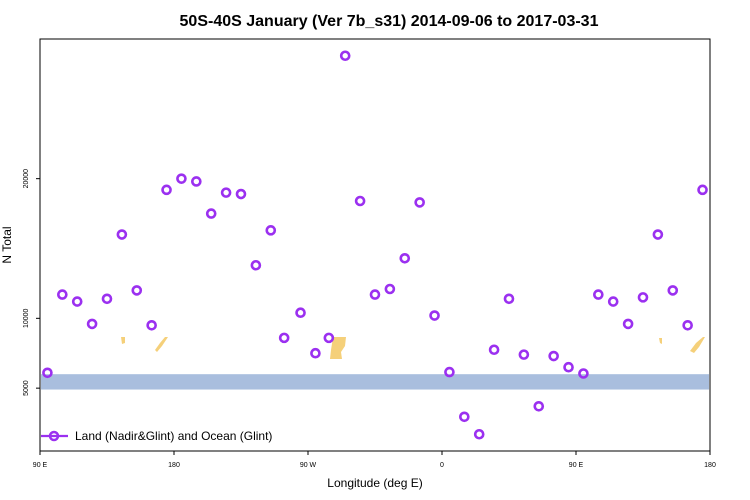 Image resolution: width=750 pixels, height=500 pixels. I want to click on y-axis-label: N Total, so click(7, 244).